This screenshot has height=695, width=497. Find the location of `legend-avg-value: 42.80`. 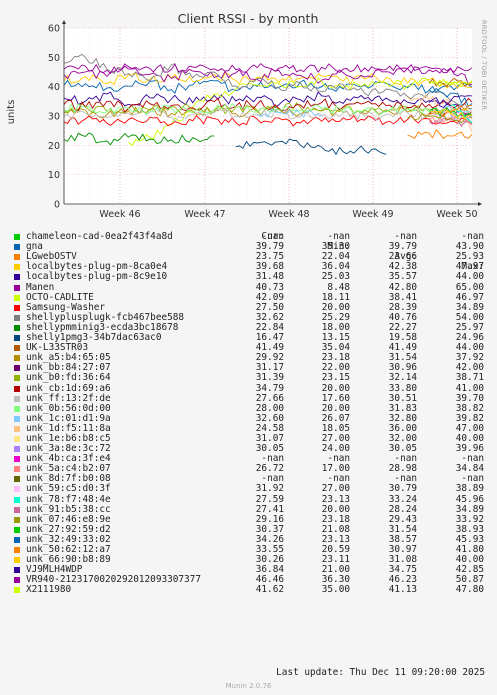

legend-avg-value: 42.80 is located at coordinates (402, 287).